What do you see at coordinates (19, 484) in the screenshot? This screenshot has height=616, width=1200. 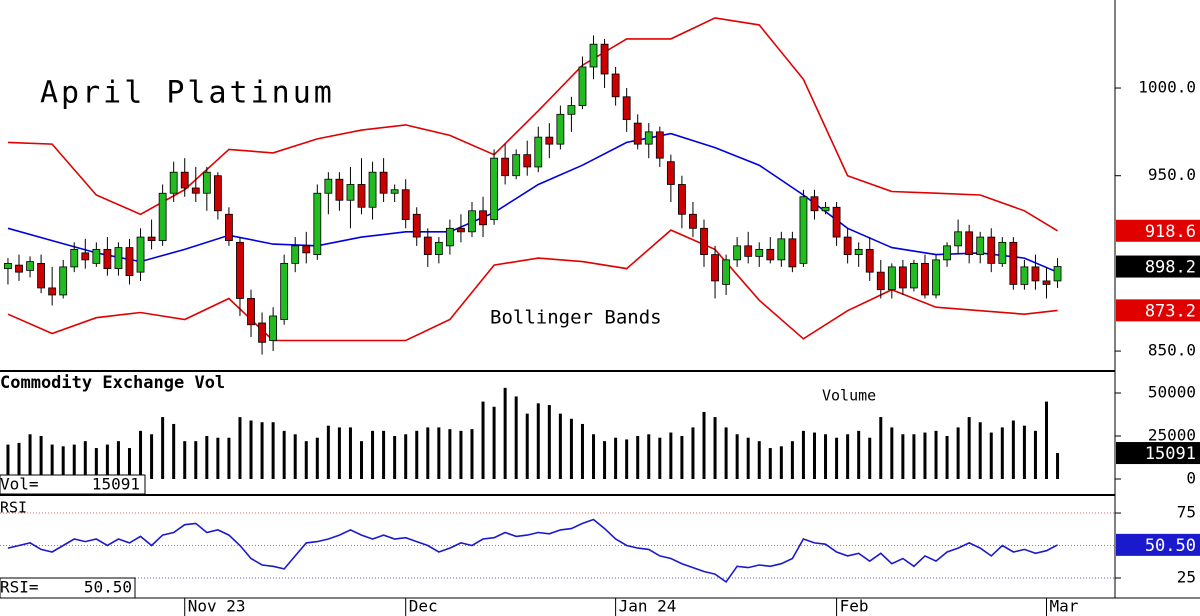 I see `readout-label: Vol=` at bounding box center [19, 484].